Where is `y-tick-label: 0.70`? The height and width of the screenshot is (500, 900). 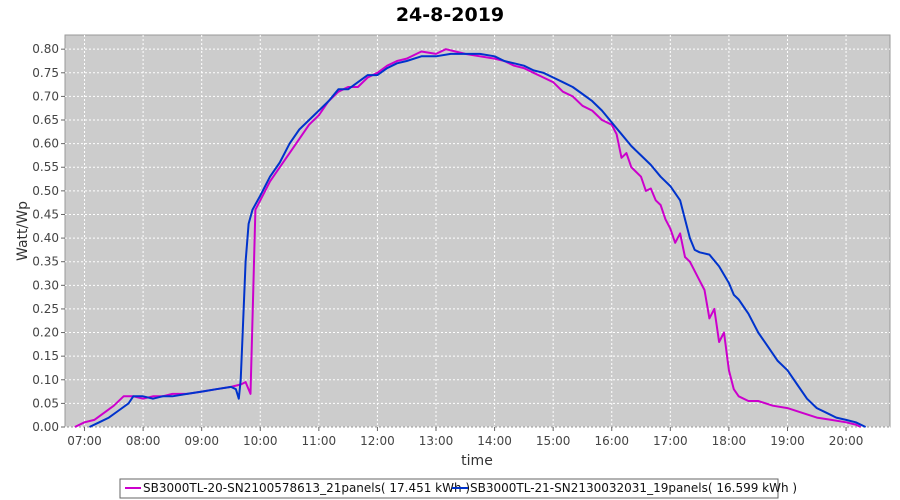
y-tick-label: 0.70 is located at coordinates (45, 96).